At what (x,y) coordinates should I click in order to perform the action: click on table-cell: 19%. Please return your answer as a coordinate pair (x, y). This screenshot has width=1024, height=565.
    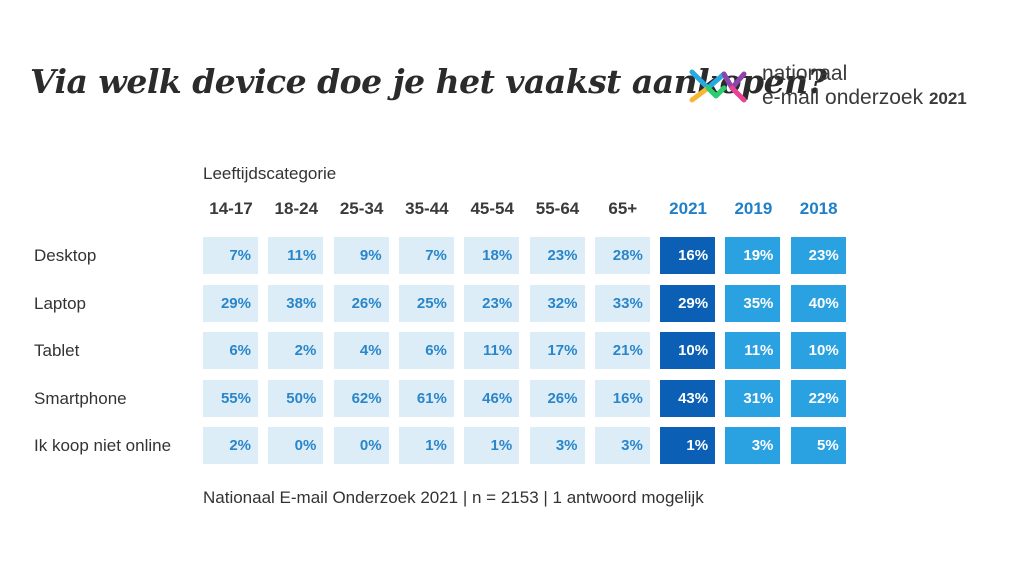
    Looking at the image, I should click on (753, 255).